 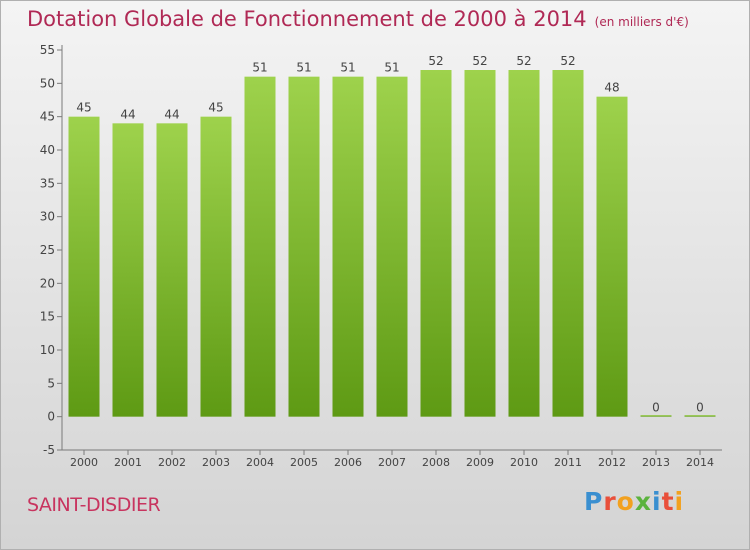 What do you see at coordinates (643, 501) in the screenshot?
I see `logo-letter: x` at bounding box center [643, 501].